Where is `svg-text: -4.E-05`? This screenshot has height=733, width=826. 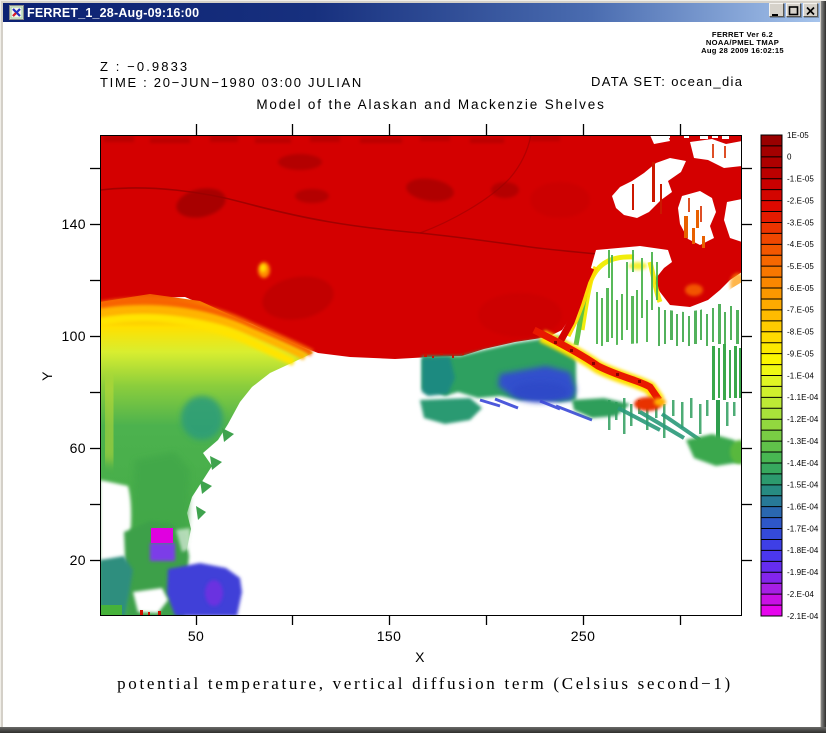
svg-text: -4.E-05 is located at coordinates (800, 244).